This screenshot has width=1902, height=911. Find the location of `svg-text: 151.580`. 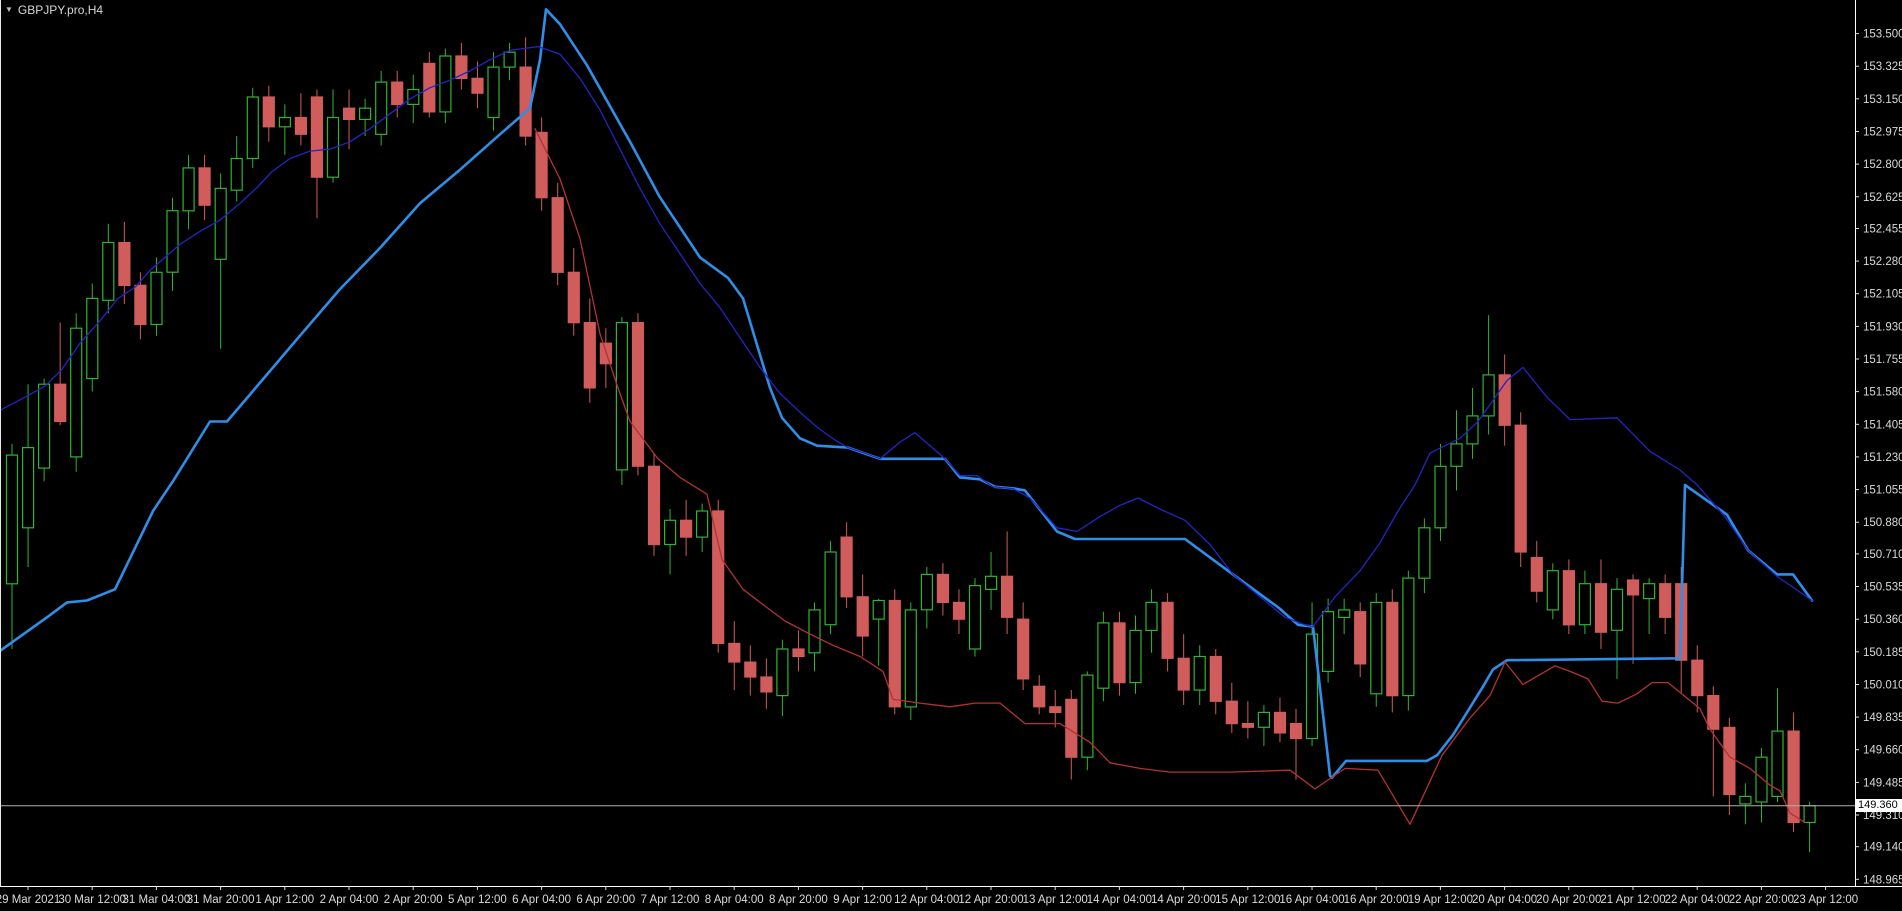

svg-text: 151.580 is located at coordinates (1882, 393).